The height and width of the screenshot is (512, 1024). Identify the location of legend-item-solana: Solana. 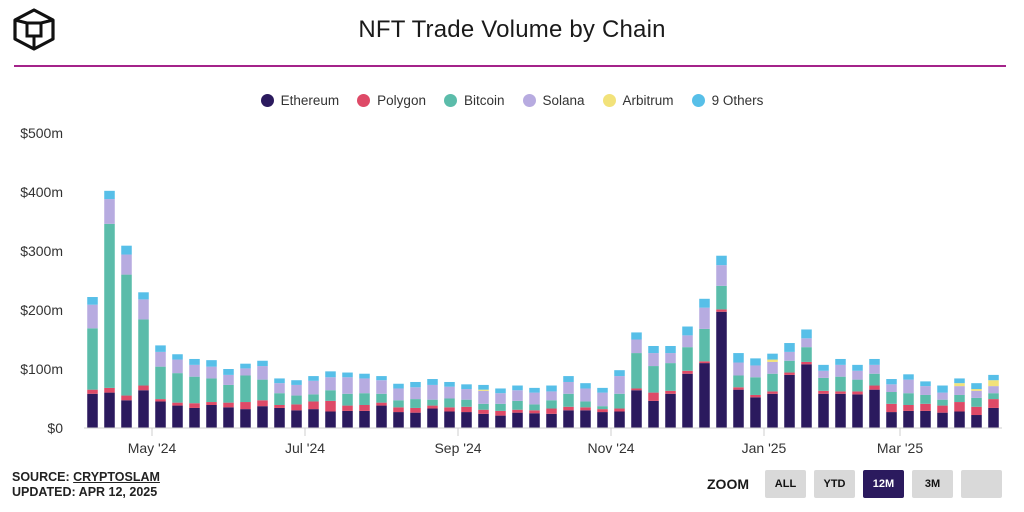
(553, 100).